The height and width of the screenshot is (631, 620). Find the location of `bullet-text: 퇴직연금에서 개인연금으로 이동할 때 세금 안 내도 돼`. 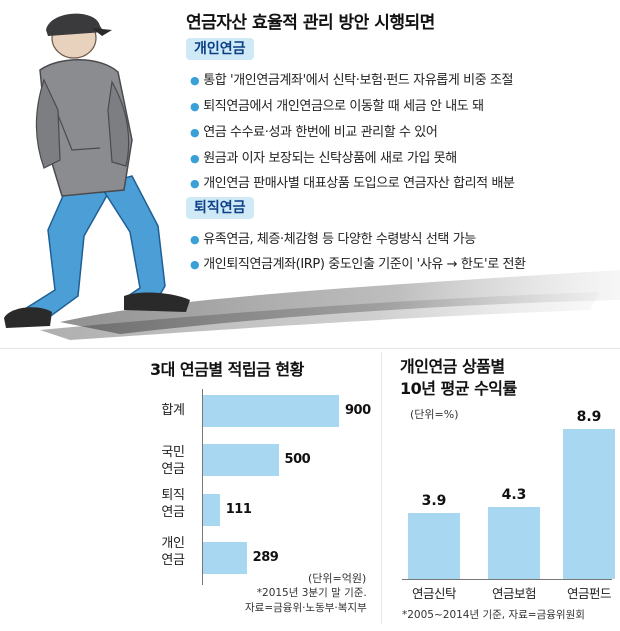

bullet-text: 퇴직연금에서 개인연금으로 이동할 때 세금 안 내도 돼 is located at coordinates (343, 106).